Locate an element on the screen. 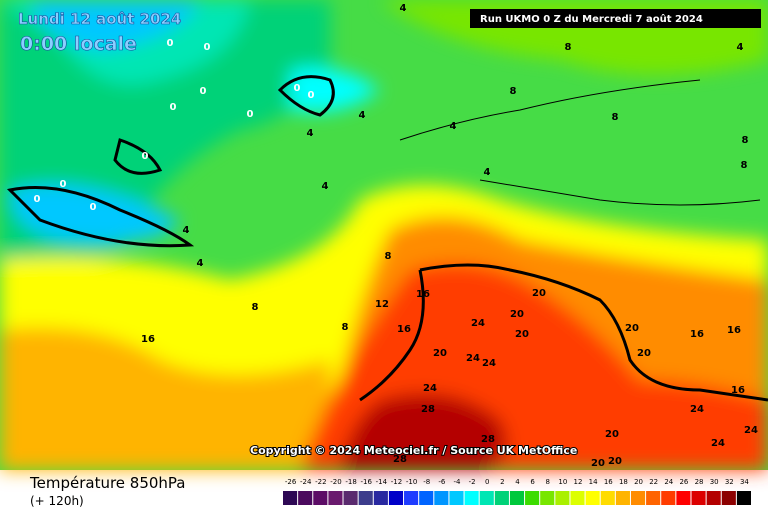 The width and height of the screenshot is (768, 512). scale-label: 8 is located at coordinates (548, 482).